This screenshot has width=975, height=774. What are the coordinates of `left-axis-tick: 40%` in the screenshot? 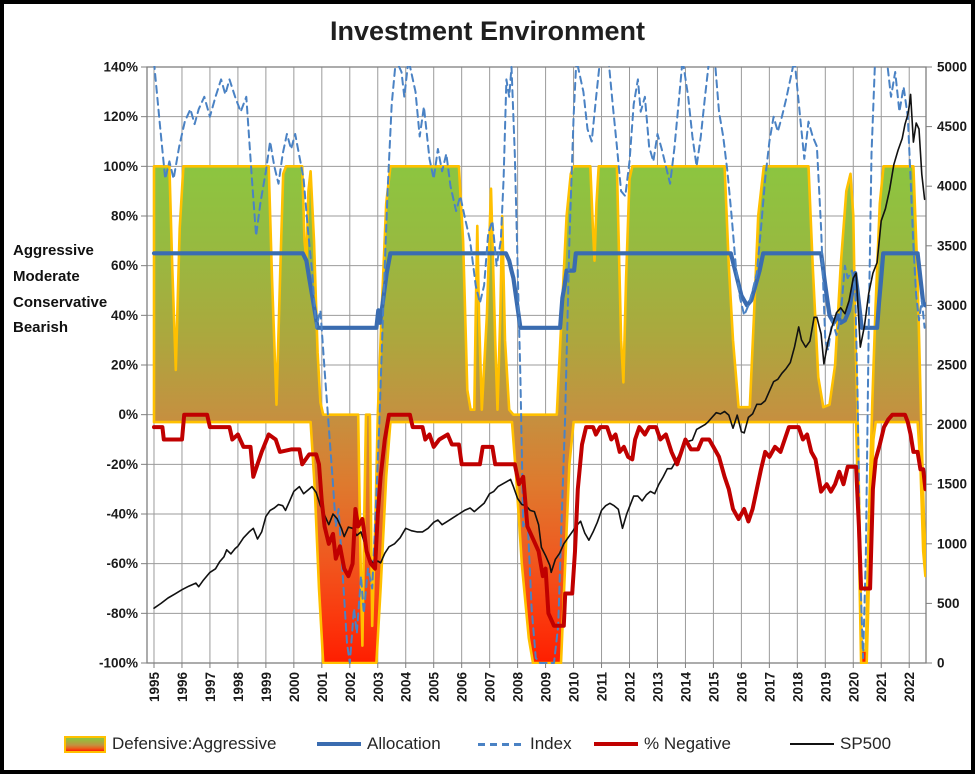 It's located at (124, 315).